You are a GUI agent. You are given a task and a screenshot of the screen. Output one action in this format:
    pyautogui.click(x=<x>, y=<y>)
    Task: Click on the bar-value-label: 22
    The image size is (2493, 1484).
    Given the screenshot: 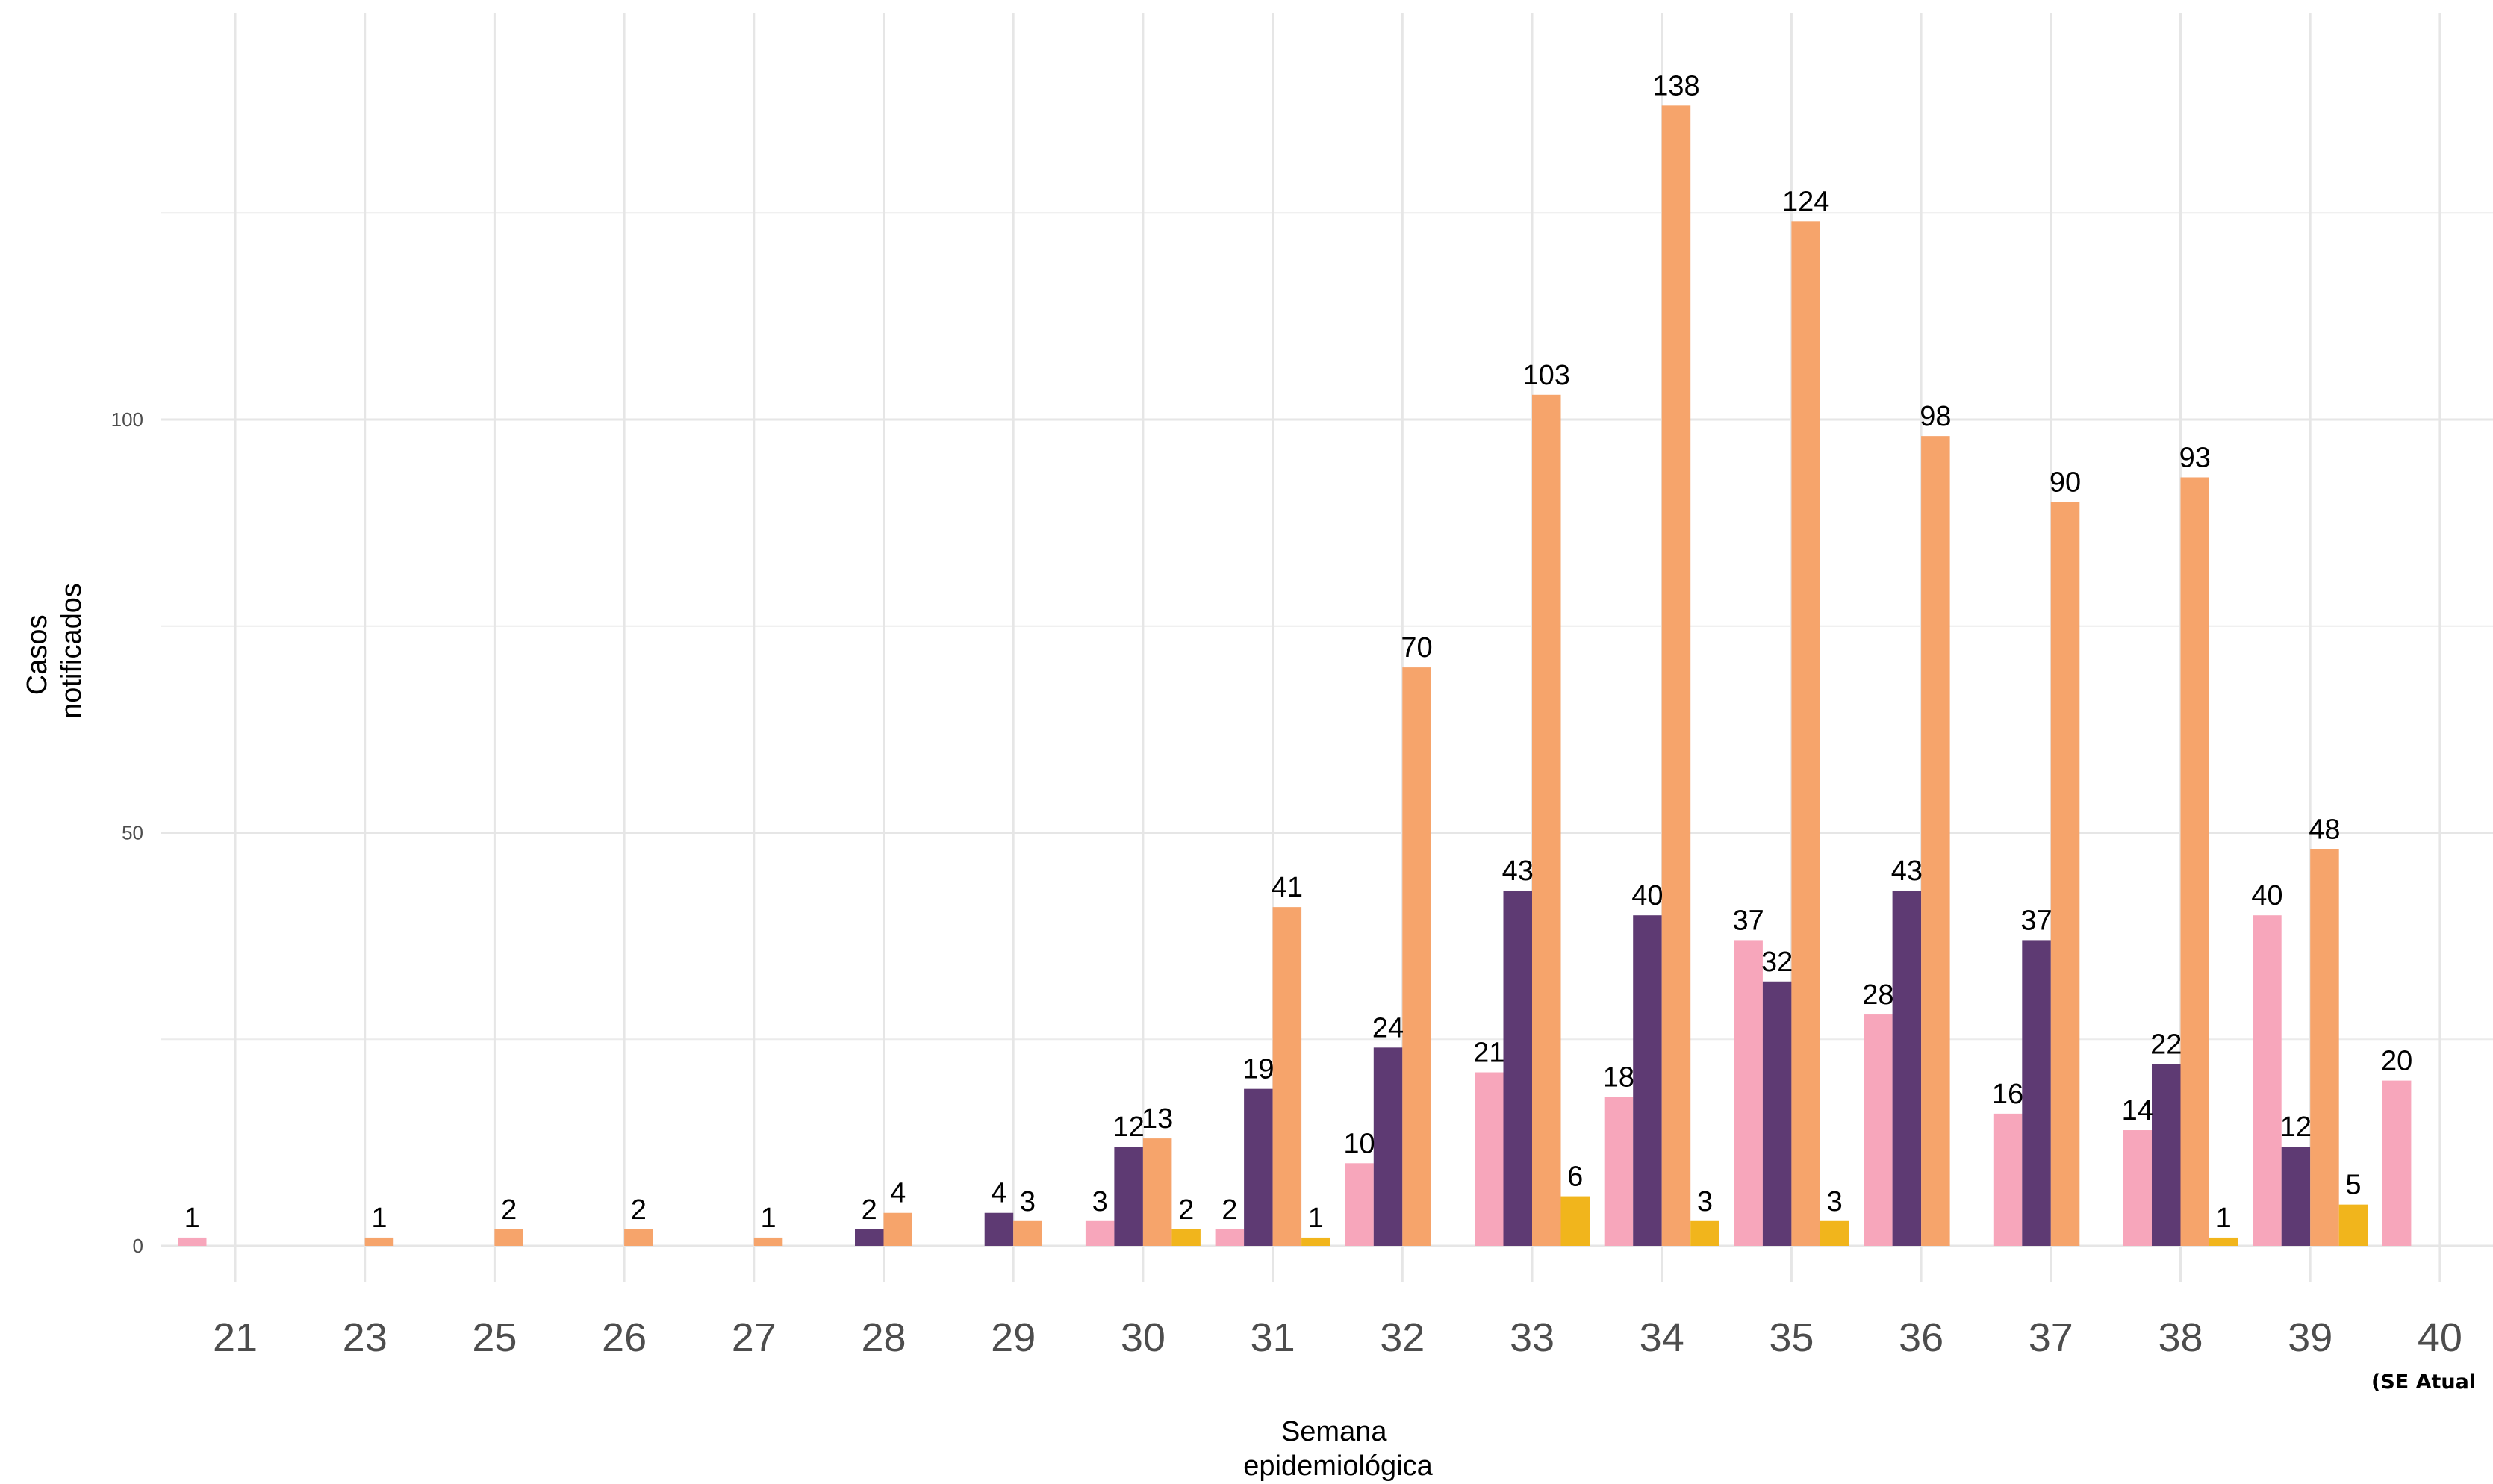 What is the action you would take?
    pyautogui.click(x=2166, y=1044)
    